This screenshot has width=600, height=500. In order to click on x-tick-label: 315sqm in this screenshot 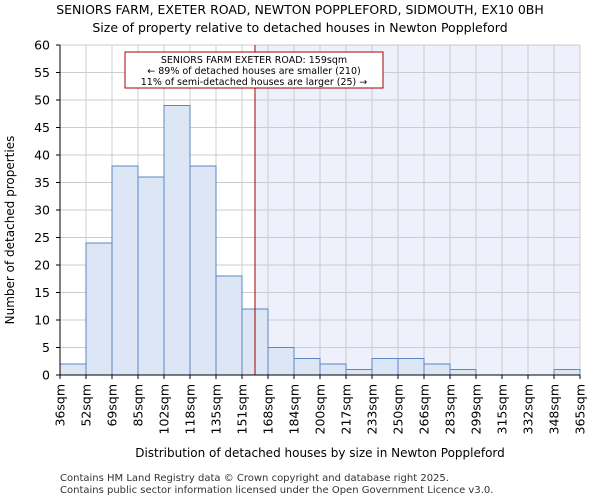, I will do `click(502, 409)`.